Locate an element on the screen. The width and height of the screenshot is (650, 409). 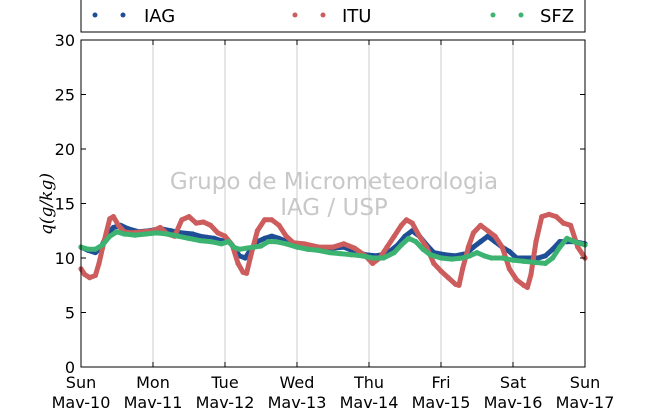
x-tick-label-day: Mon is located at coordinates (153, 382).